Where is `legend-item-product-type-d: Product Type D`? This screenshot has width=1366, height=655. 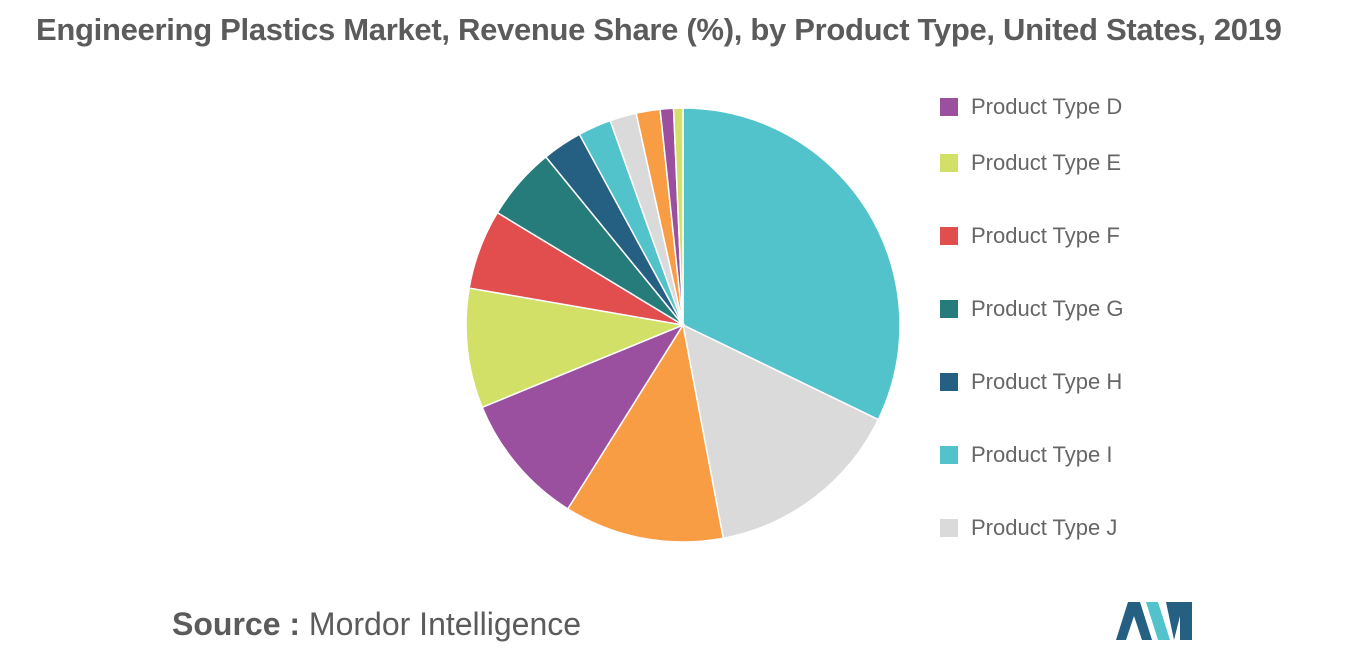 legend-item-product-type-d: Product Type D is located at coordinates (1031, 107).